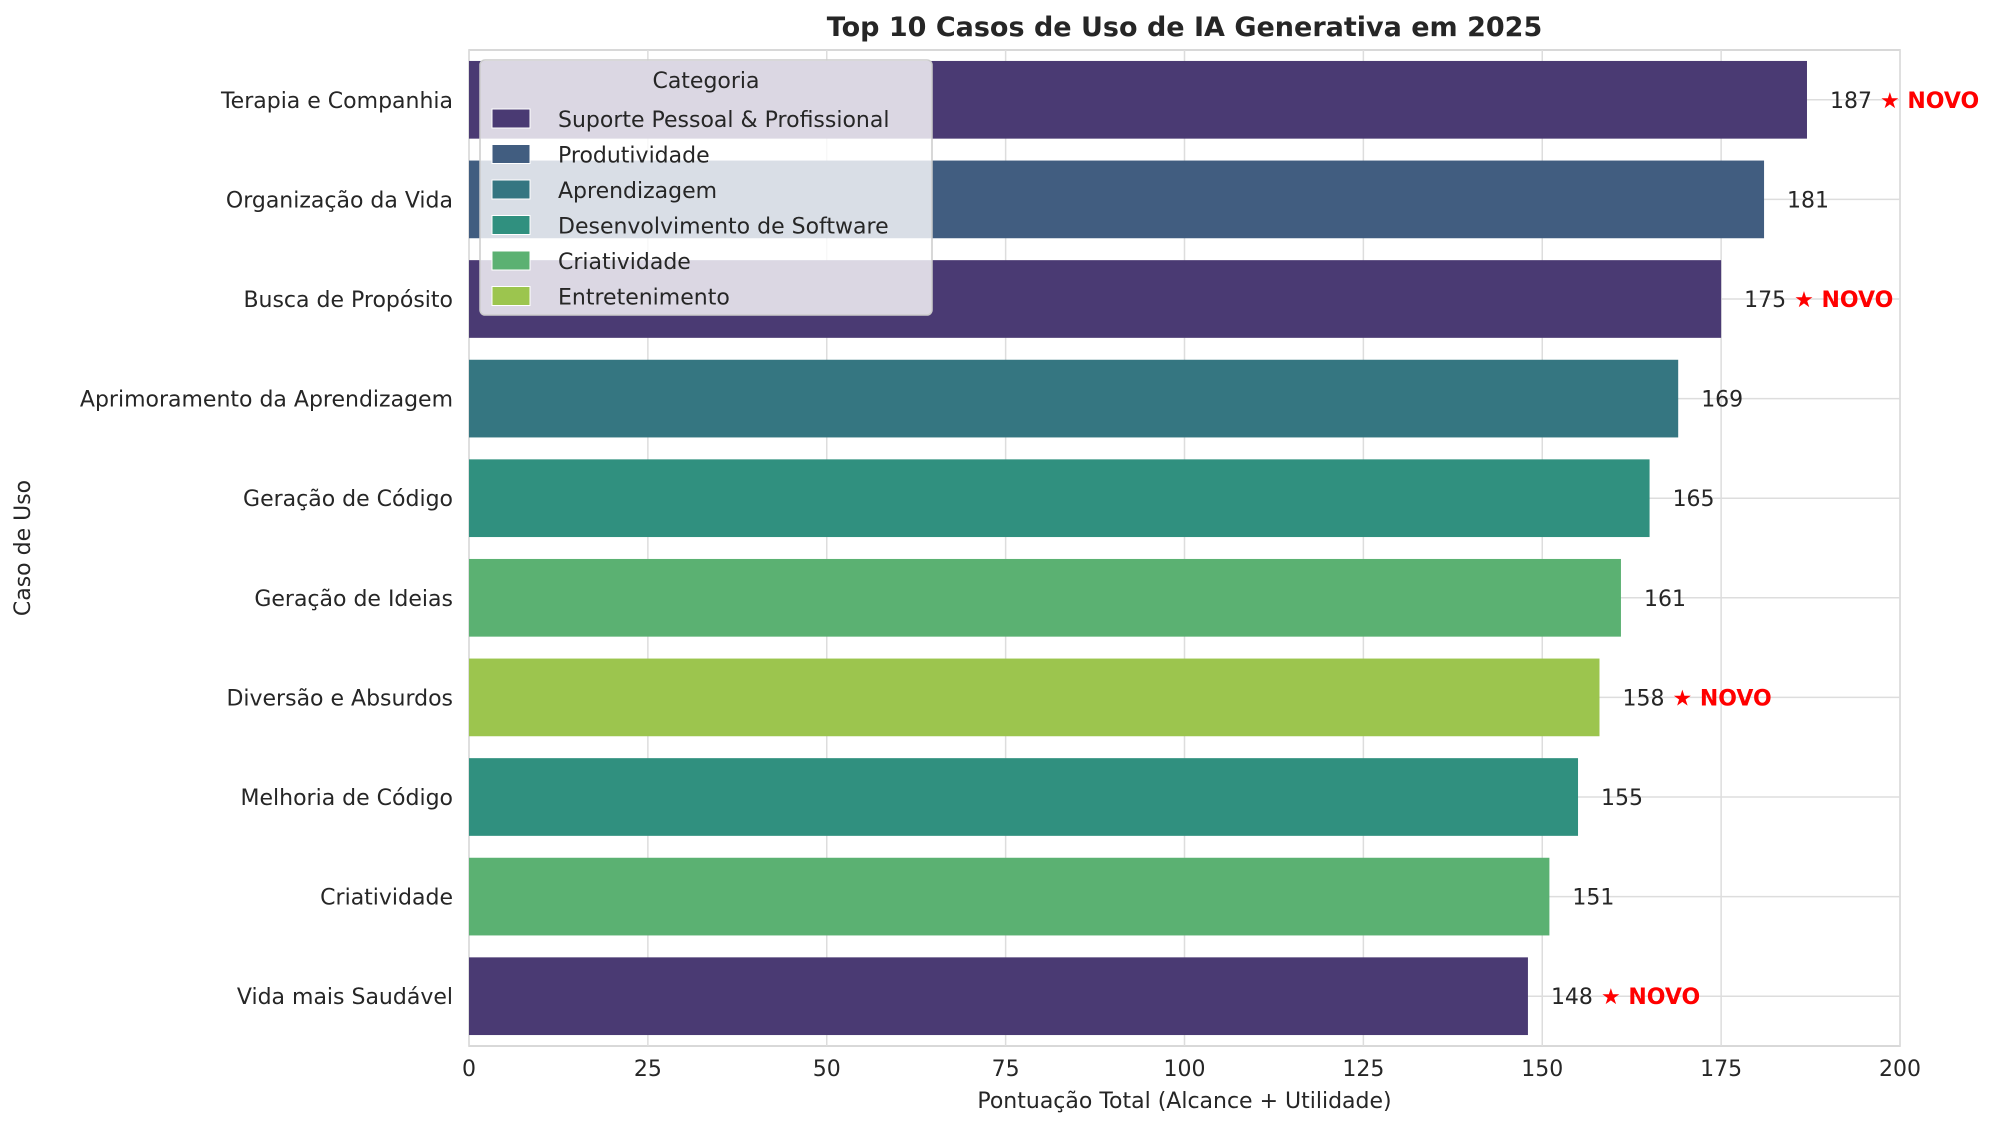  I want to click on x-tick-label: 50, so click(827, 1069).